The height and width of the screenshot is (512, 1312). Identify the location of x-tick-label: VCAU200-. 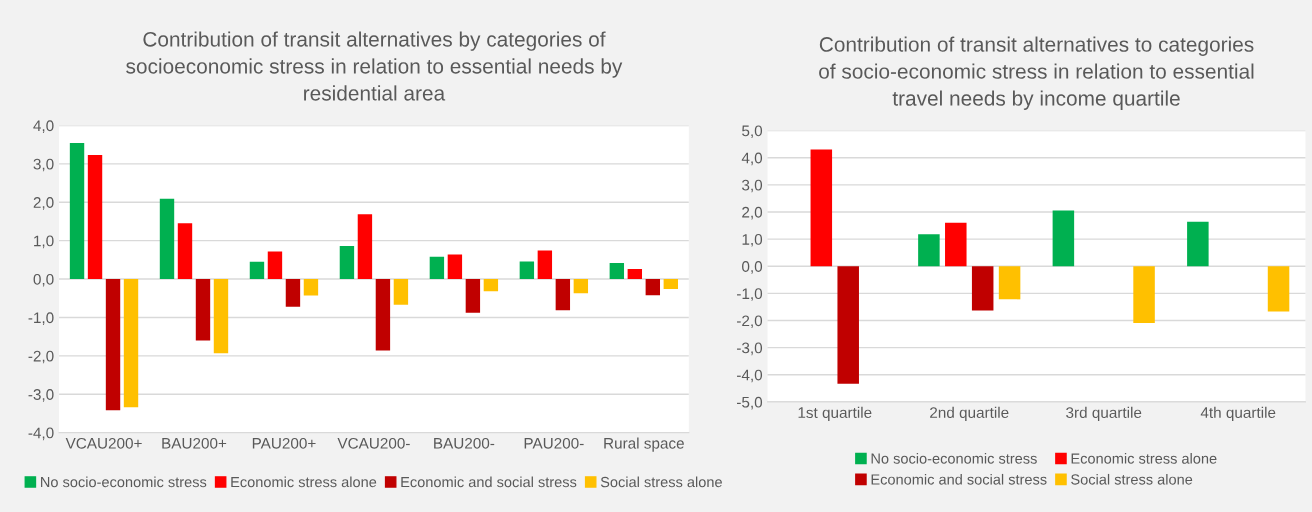
(373, 443).